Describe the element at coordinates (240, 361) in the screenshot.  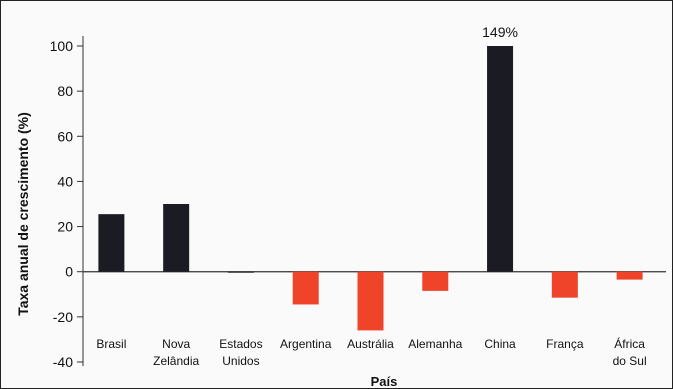
I see `x-tick-label: Unidos` at that location.